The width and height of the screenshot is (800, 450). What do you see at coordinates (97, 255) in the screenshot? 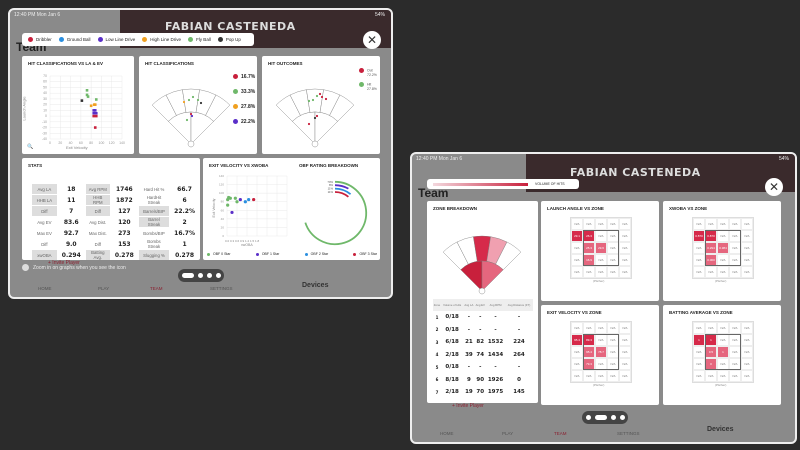
I see `stat-label: Batting Avg.` at bounding box center [97, 255].